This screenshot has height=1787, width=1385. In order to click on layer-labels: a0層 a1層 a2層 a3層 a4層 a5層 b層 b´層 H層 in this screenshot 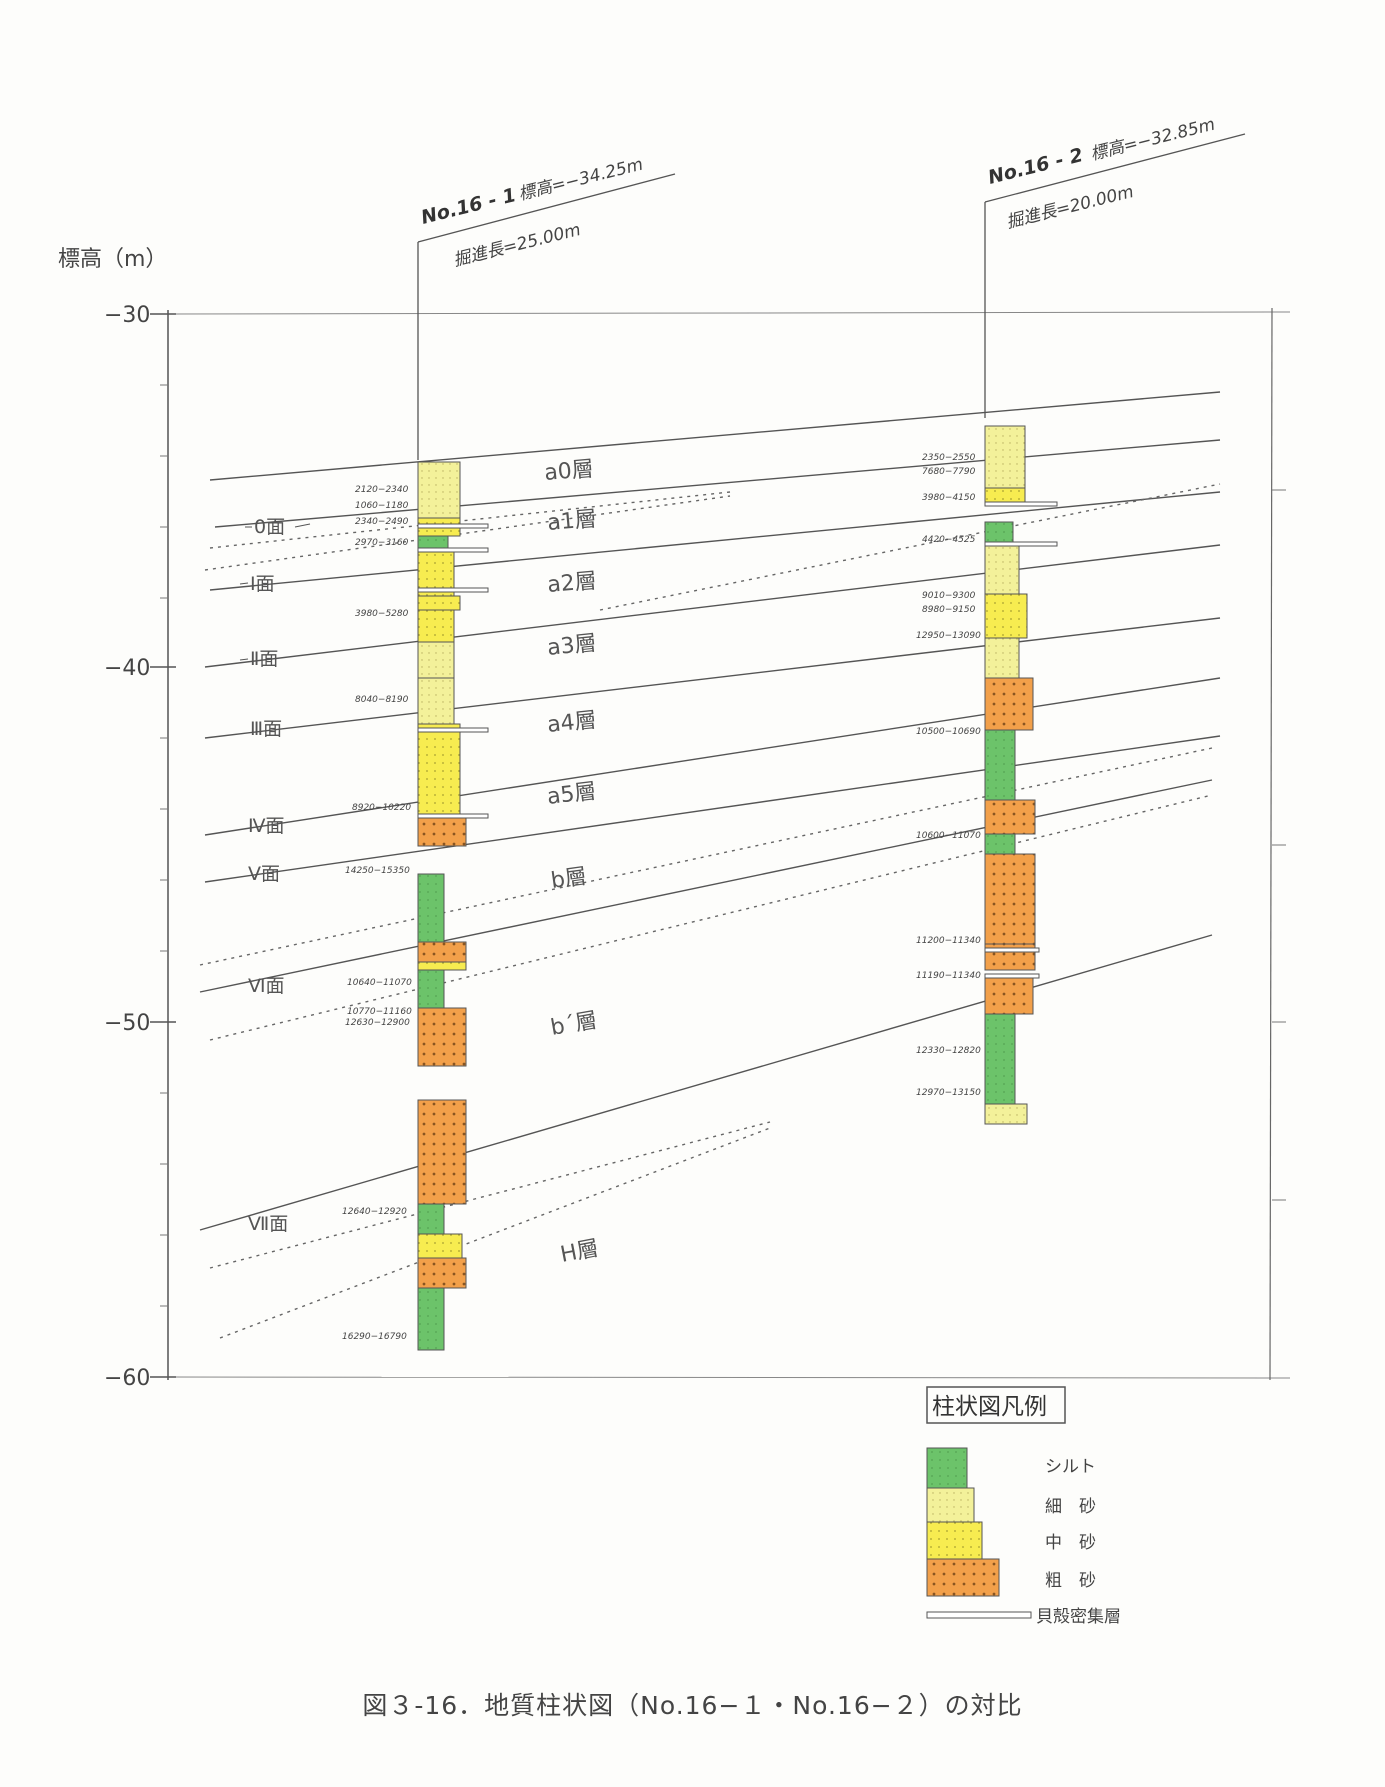, I will do `click(572, 862)`.